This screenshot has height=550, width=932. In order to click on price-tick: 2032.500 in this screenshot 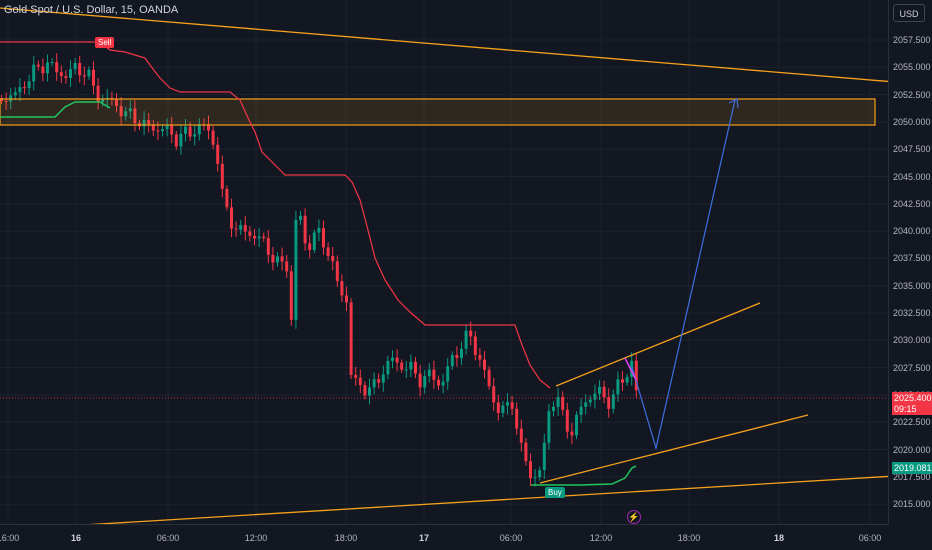, I will do `click(912, 313)`.